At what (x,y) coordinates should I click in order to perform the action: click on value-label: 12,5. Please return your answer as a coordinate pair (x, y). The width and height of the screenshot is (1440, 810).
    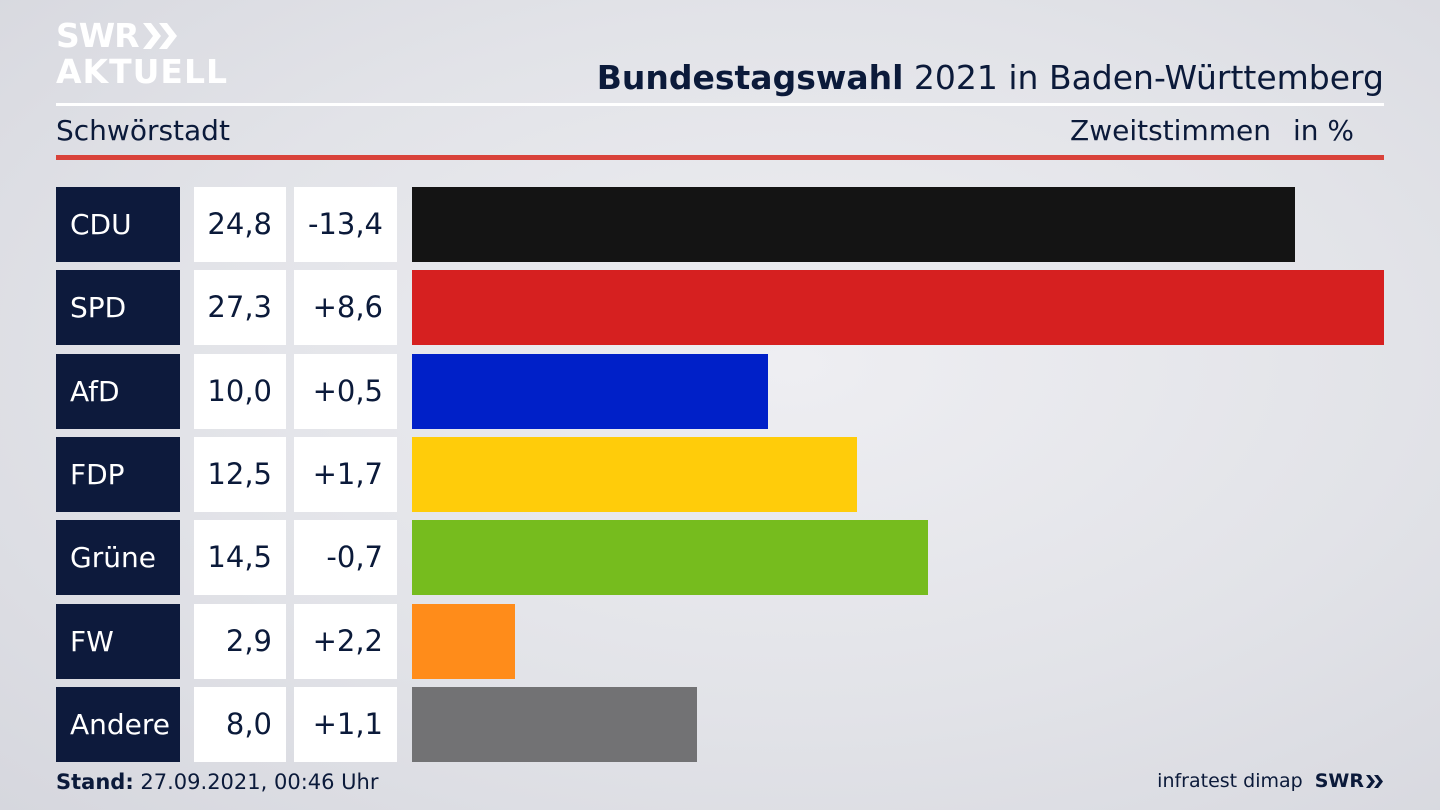
    Looking at the image, I should click on (240, 474).